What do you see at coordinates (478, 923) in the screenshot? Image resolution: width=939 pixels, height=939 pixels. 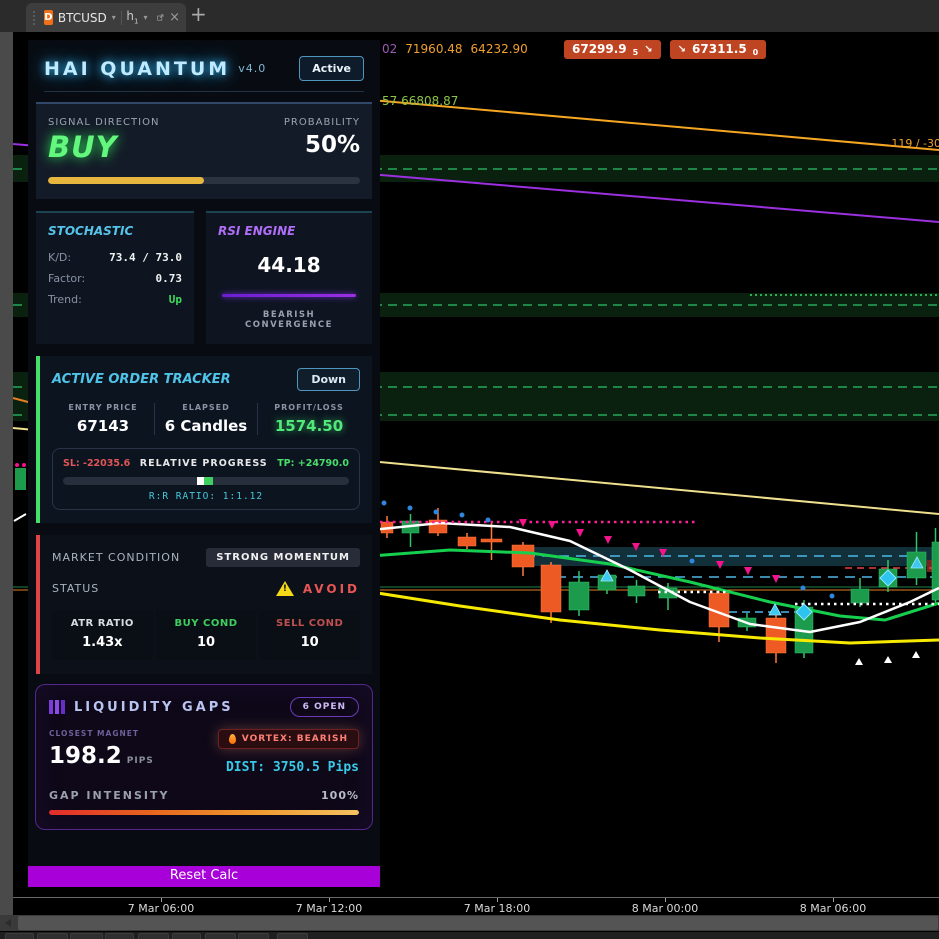 I see `scrollbar-thumb` at bounding box center [478, 923].